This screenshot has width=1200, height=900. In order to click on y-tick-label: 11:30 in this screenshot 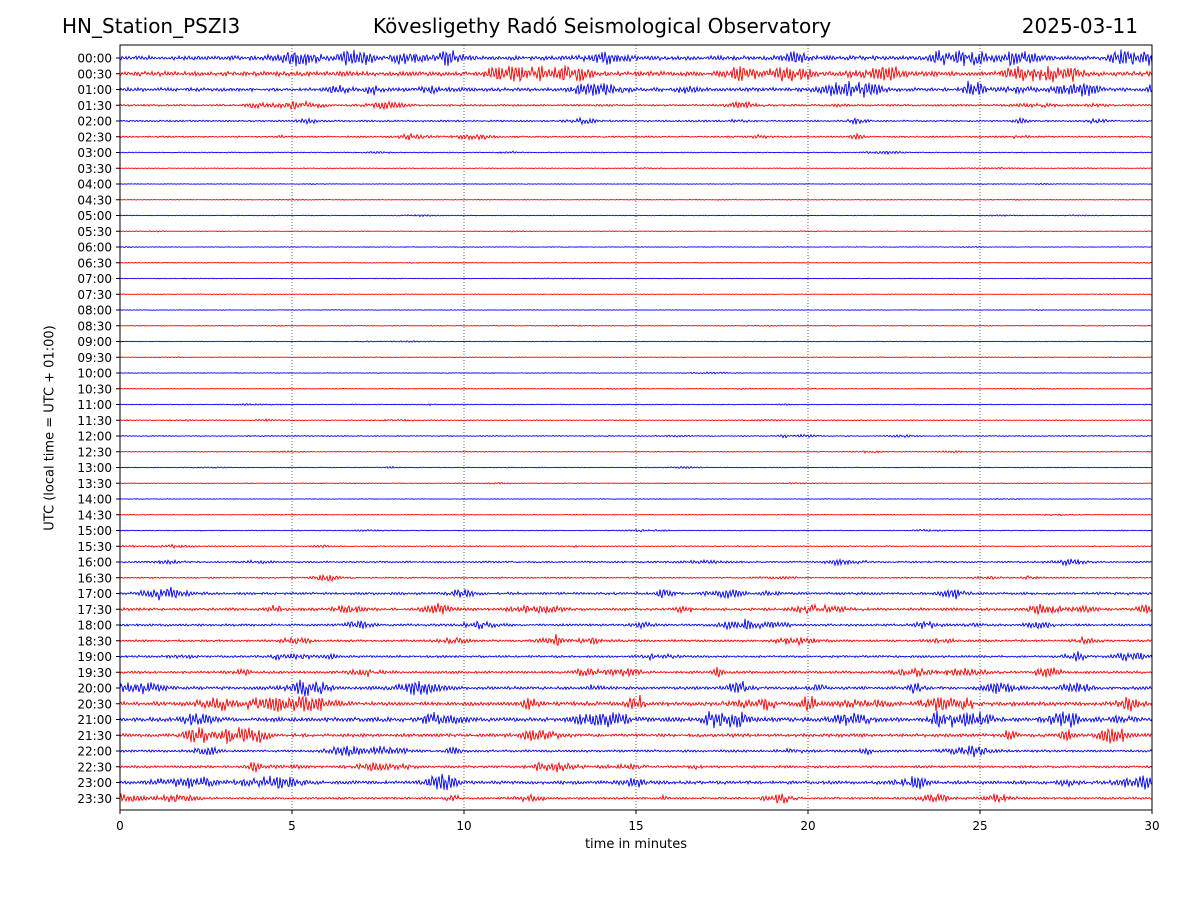, I will do `click(94, 421)`.